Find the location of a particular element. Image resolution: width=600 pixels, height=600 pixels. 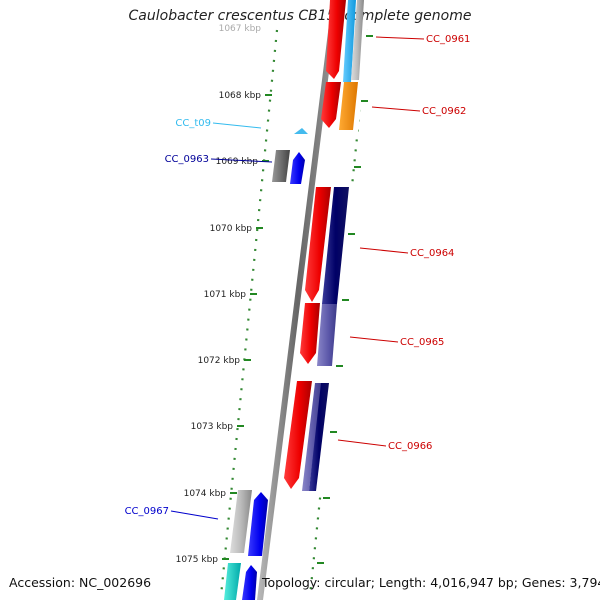

tick-label: 1074 kbp is located at coordinates (205, 494).